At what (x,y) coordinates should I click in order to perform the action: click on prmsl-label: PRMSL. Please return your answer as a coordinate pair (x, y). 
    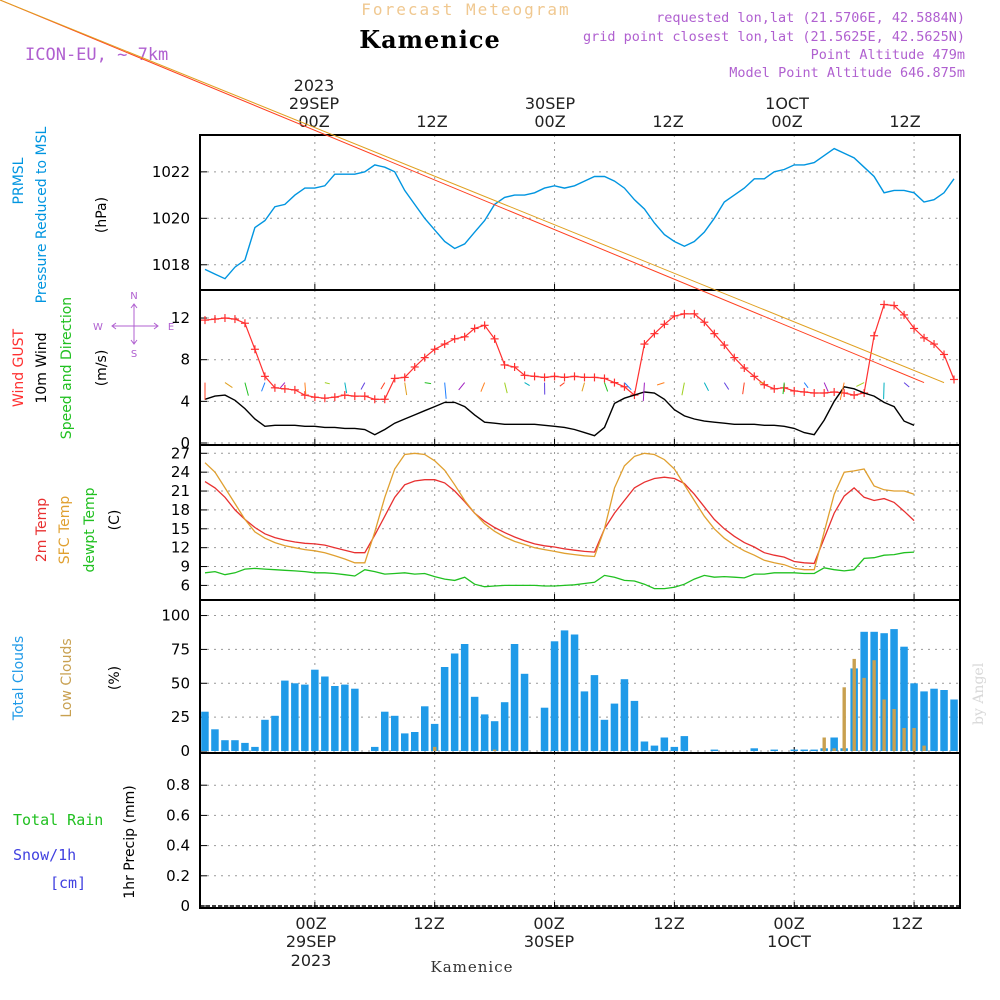
    Looking at the image, I should click on (19, 180).